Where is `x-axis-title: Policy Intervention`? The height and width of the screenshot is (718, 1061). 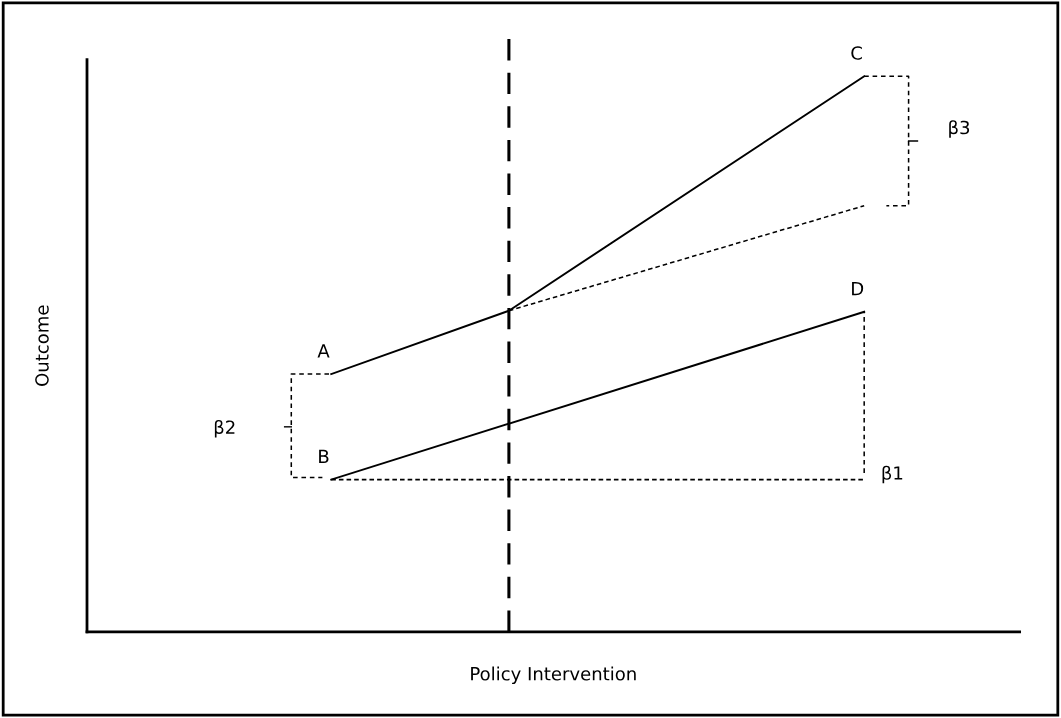
x-axis-title: Policy Intervention is located at coordinates (553, 675).